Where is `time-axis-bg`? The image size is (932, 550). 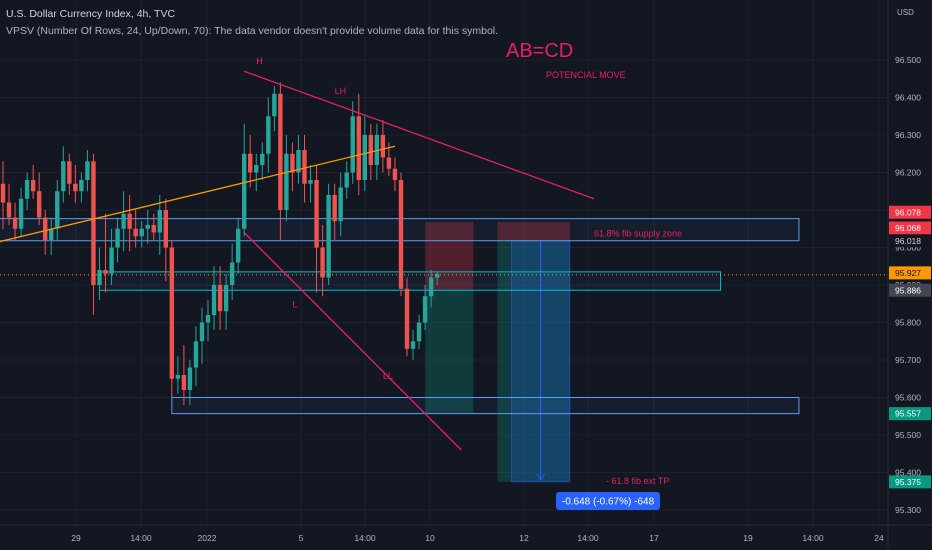 time-axis-bg is located at coordinates (466, 537).